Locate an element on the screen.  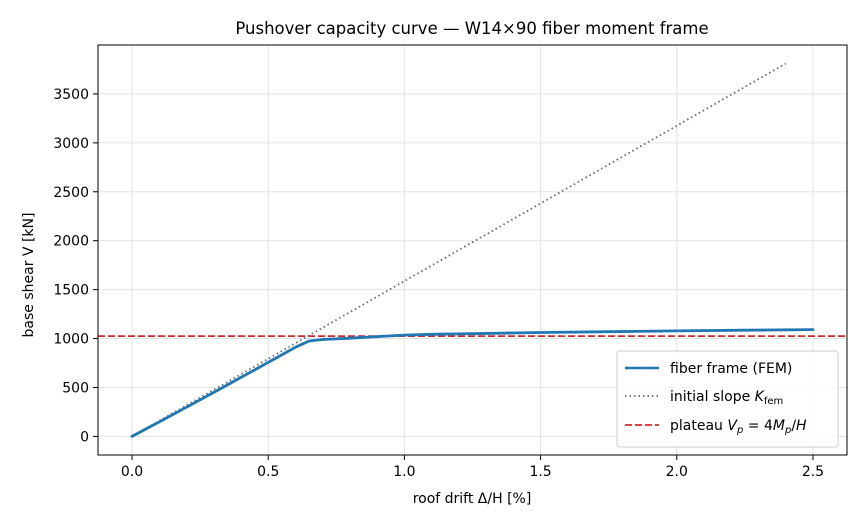
x-tick-label: 1.0 is located at coordinates (404, 472).